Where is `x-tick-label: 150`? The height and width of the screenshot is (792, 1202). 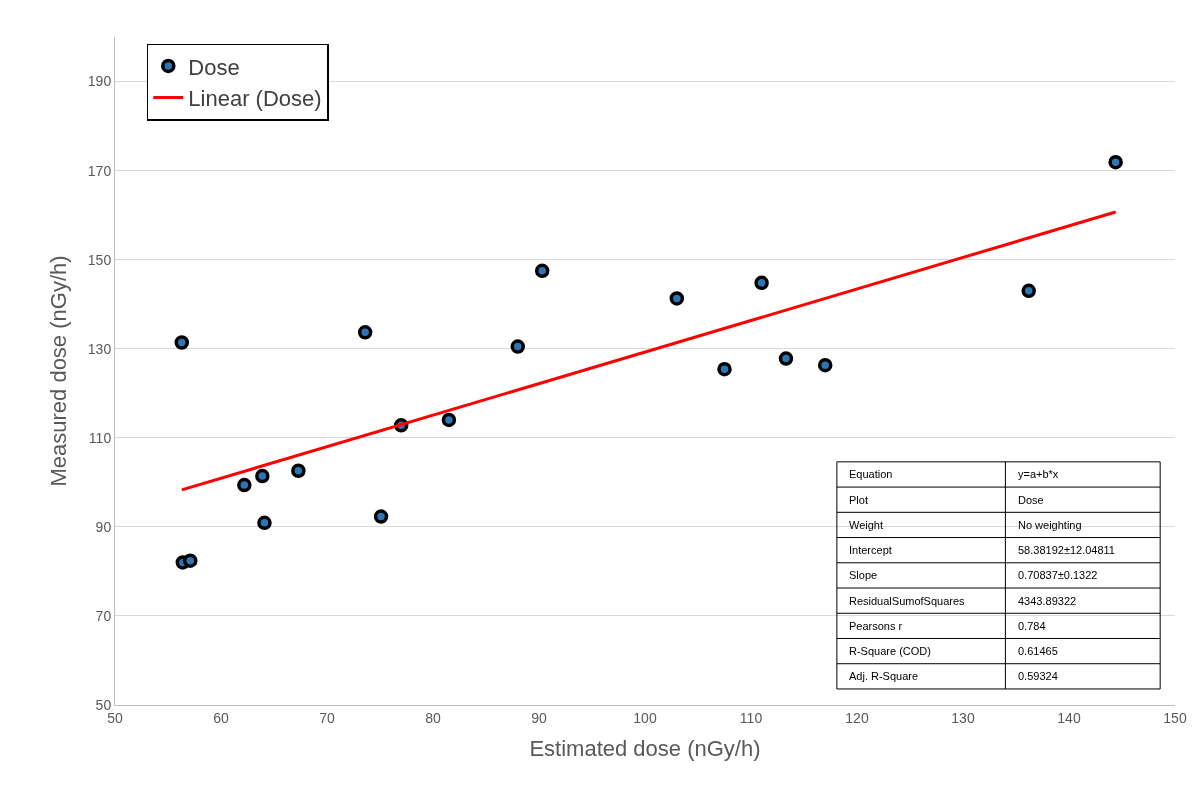 x-tick-label: 150 is located at coordinates (1175, 717).